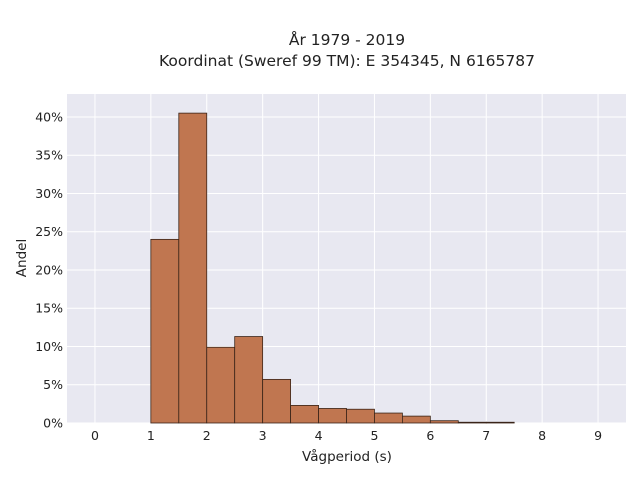 The height and width of the screenshot is (480, 640). I want to click on y-tick-label: 30%, so click(49, 193).